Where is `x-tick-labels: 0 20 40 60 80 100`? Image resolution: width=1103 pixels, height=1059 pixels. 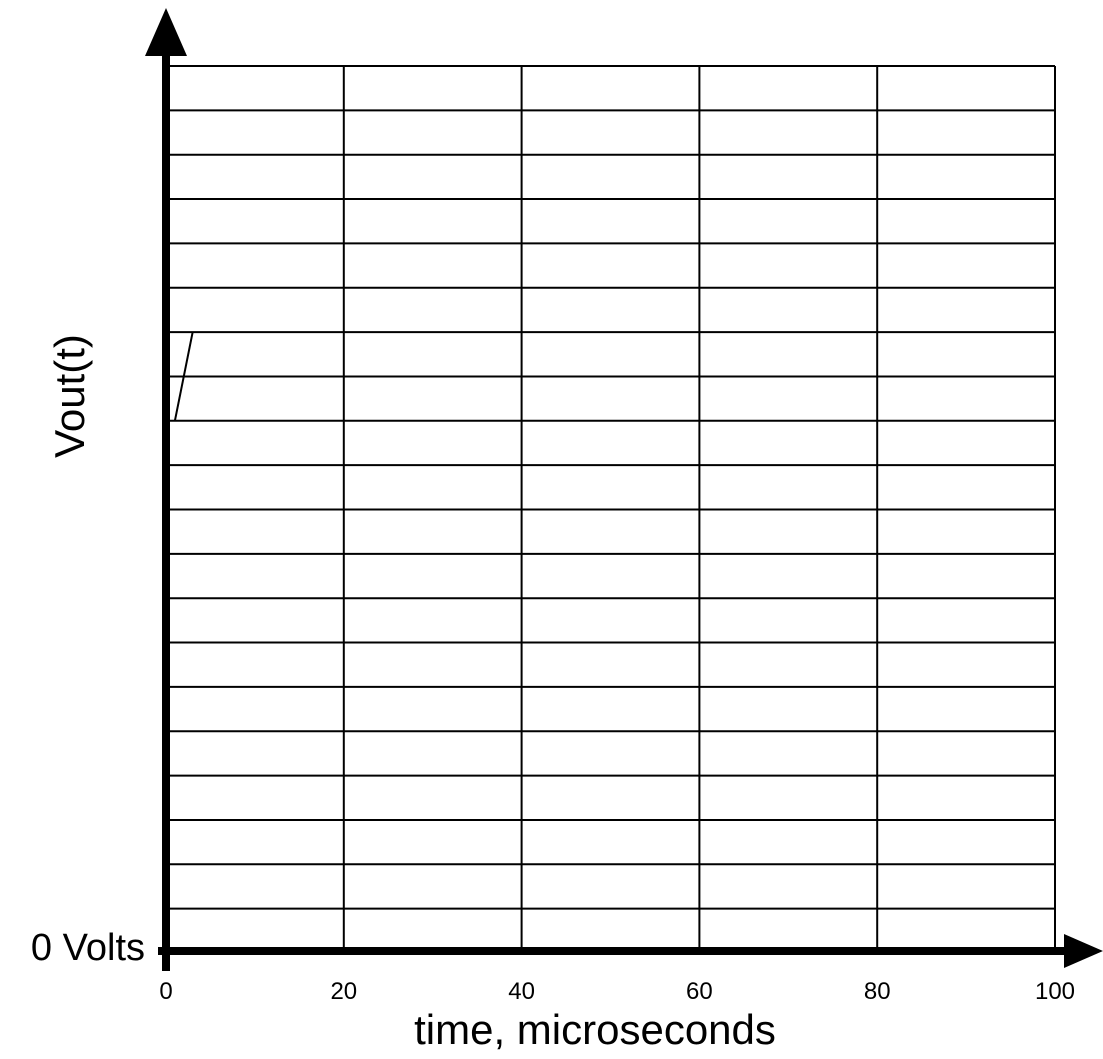 x-tick-labels: 0 20 40 60 80 100 is located at coordinates (617, 991).